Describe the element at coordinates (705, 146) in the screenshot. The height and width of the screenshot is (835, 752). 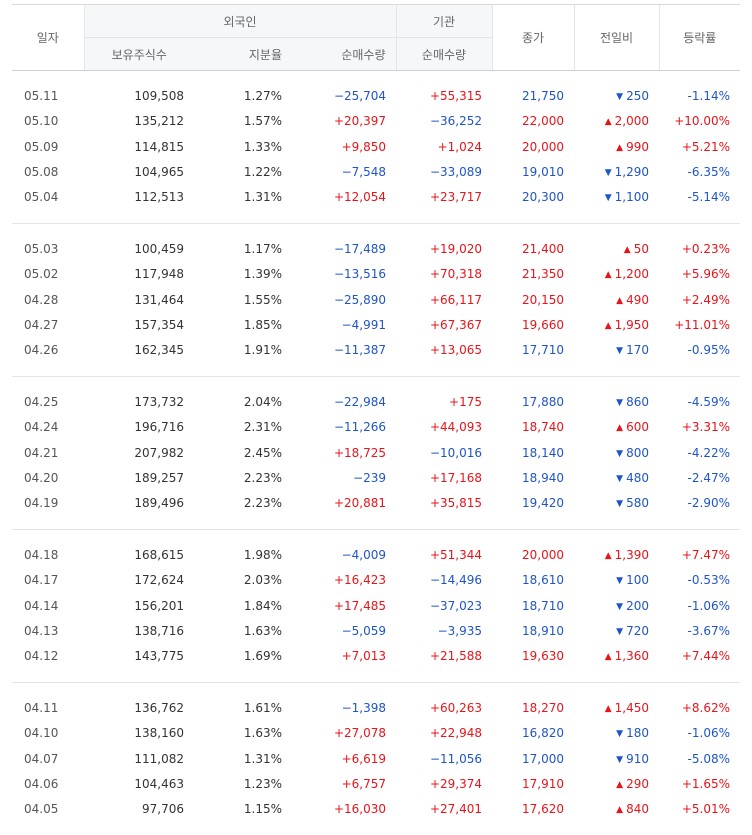
I see `cell-change-pct: +5.21%` at that location.